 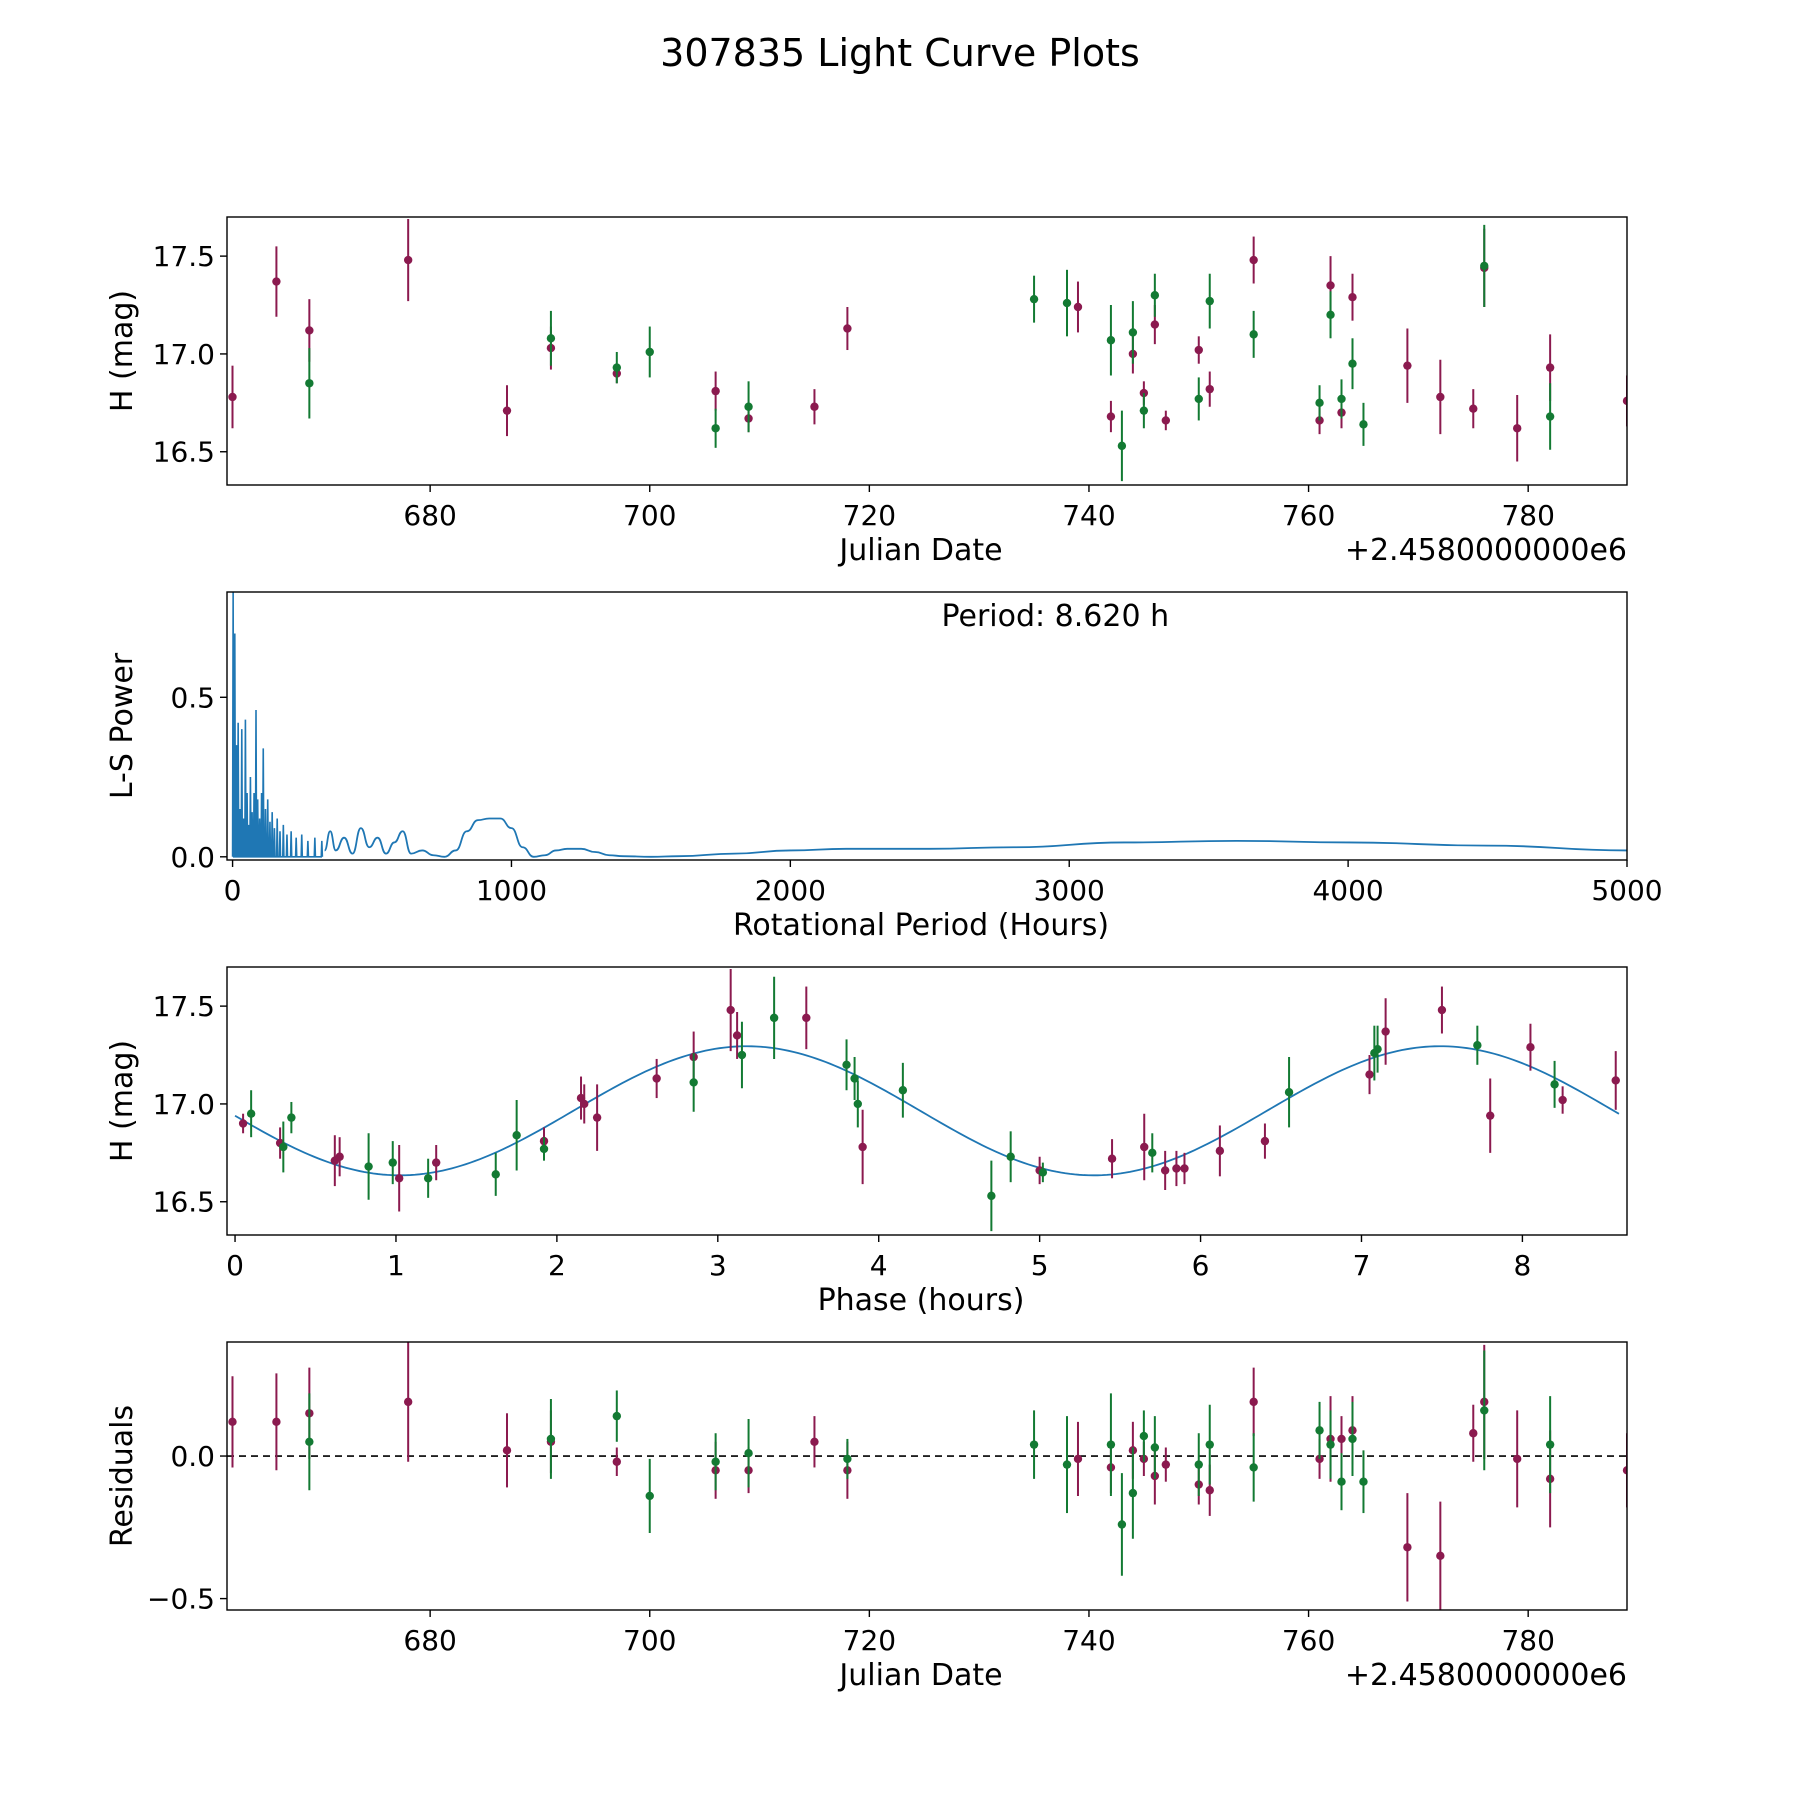 I want to click on residuals-plot-area, so click(x=927, y=1476).